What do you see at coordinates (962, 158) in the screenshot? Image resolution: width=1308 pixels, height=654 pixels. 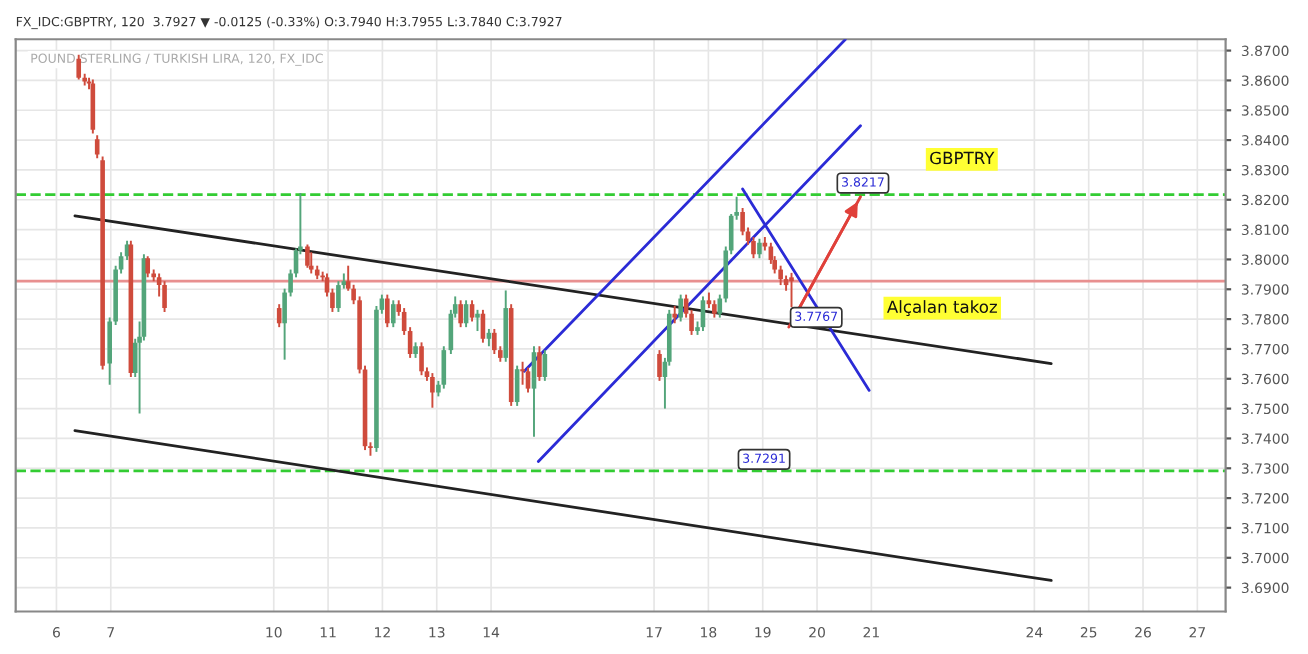 I see `annotation: GBPTRY` at bounding box center [962, 158].